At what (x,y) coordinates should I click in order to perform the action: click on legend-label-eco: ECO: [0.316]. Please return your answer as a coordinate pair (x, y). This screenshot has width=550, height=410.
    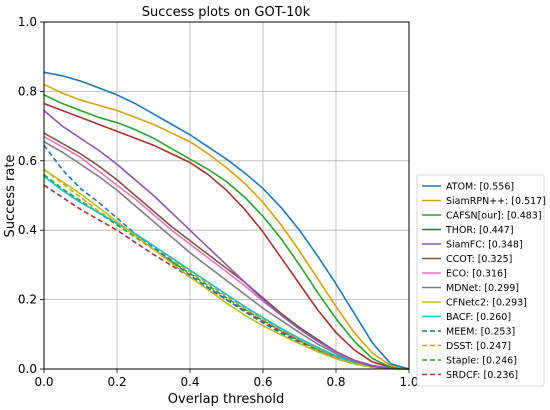
    Looking at the image, I should click on (476, 274).